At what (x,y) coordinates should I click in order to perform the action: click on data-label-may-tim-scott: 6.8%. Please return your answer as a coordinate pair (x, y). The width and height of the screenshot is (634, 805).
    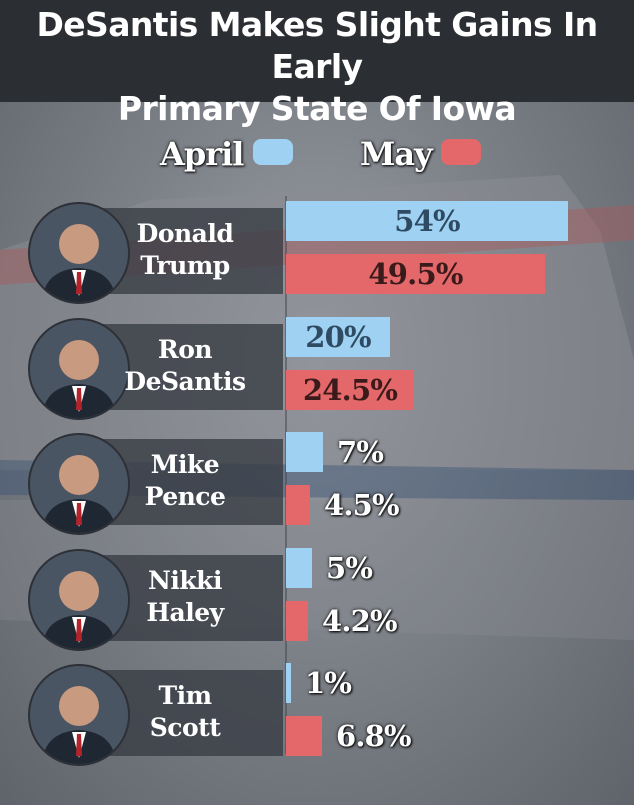
    Looking at the image, I should click on (374, 736).